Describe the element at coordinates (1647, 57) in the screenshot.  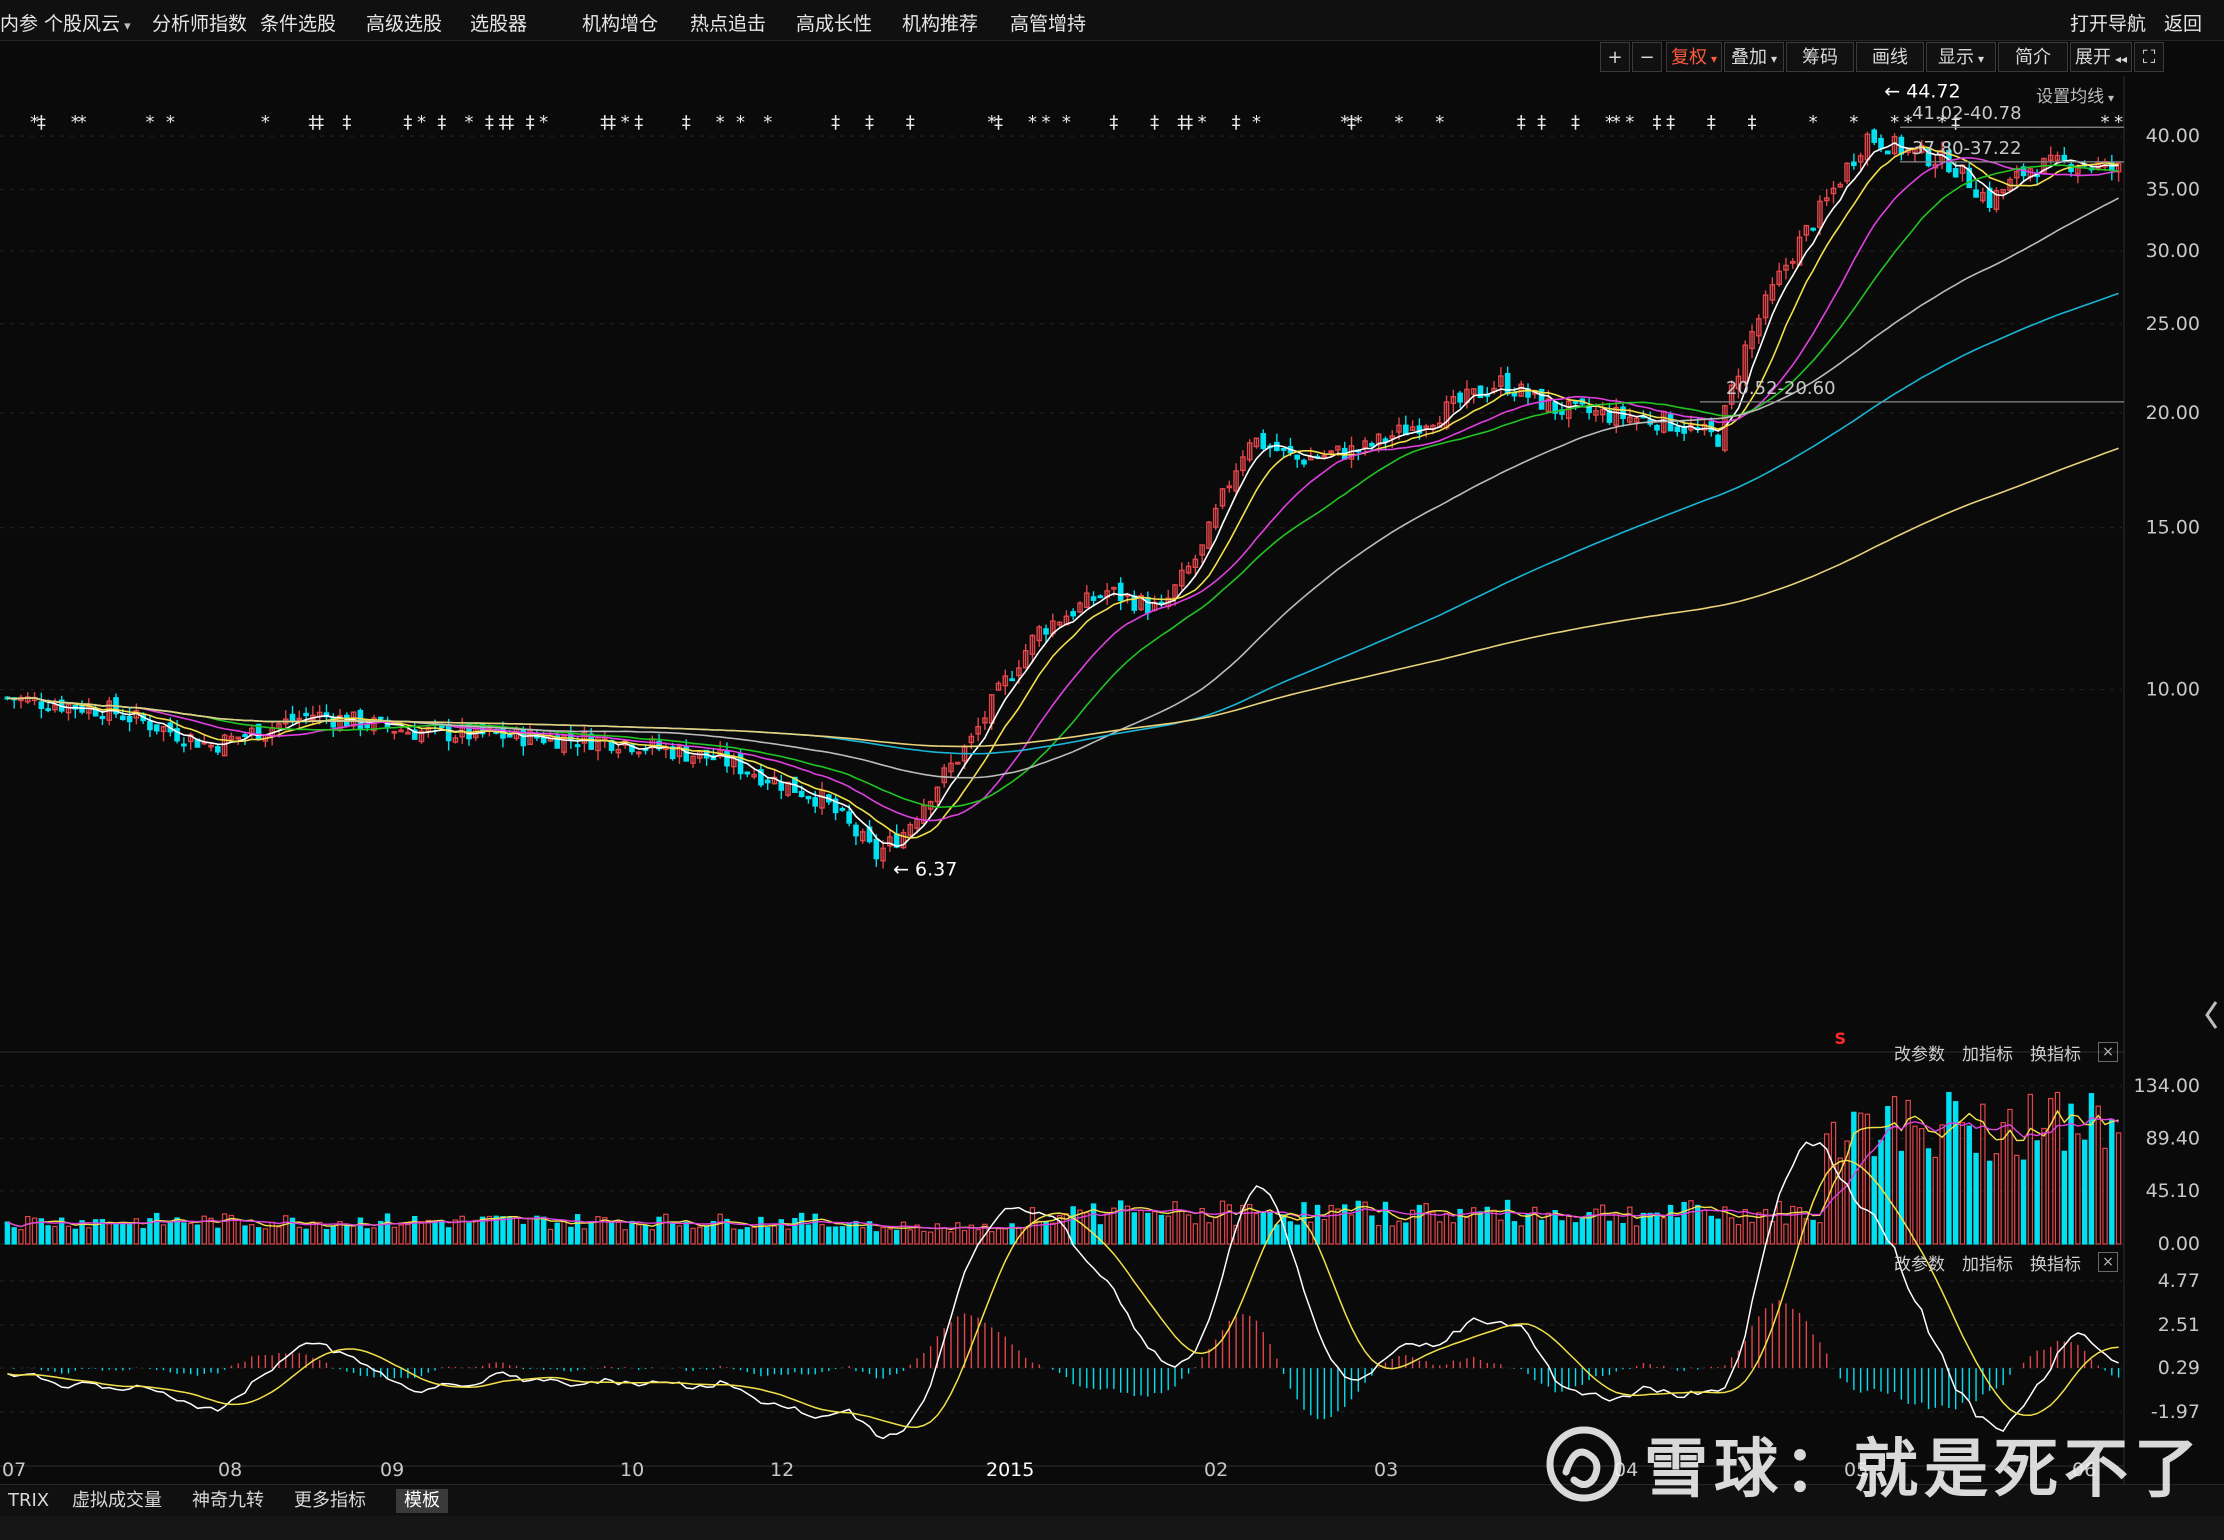
I see `zoom-out-button: −` at that location.